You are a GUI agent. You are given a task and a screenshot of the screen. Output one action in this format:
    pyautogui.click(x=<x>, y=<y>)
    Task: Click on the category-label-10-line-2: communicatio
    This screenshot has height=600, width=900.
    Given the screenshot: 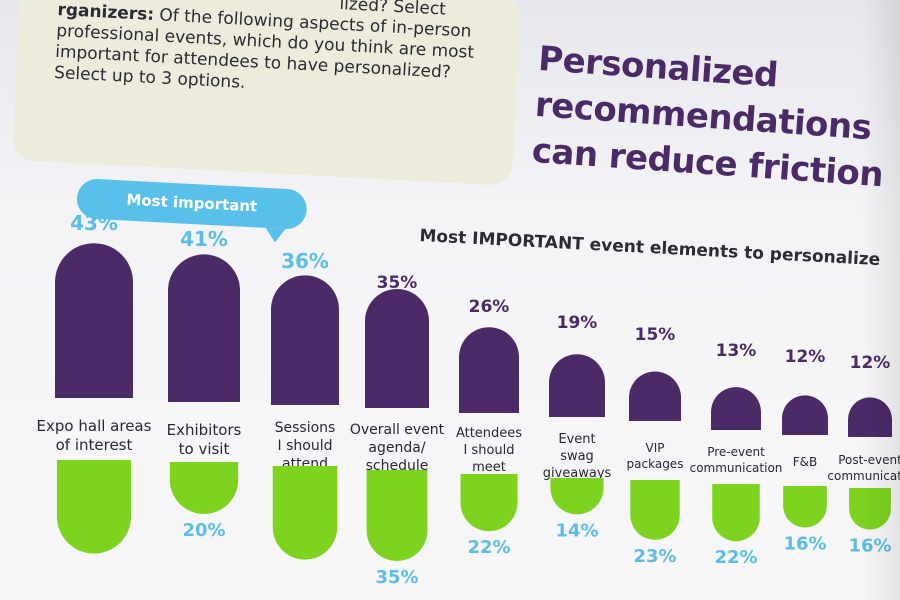 What is the action you would take?
    pyautogui.click(x=863, y=476)
    